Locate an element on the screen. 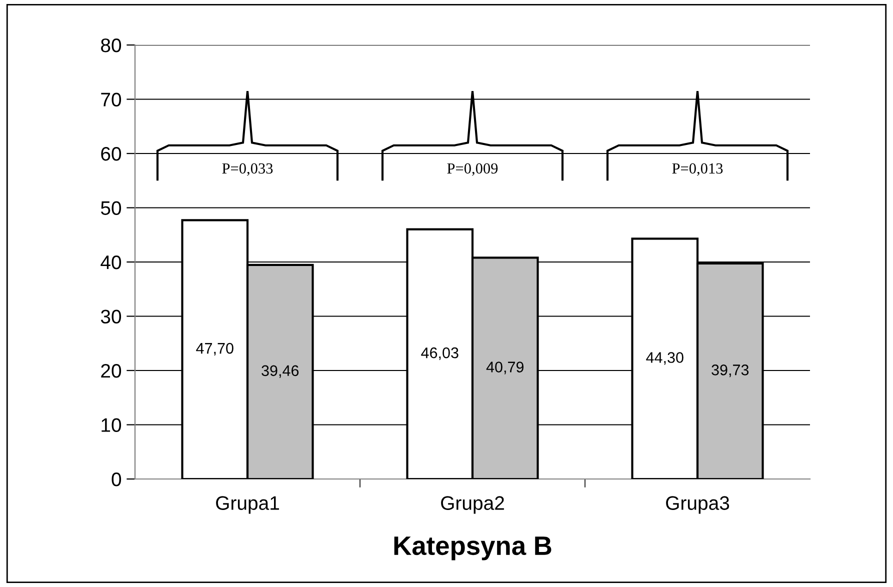  text: Katepsyna B is located at coordinates (473, 548).